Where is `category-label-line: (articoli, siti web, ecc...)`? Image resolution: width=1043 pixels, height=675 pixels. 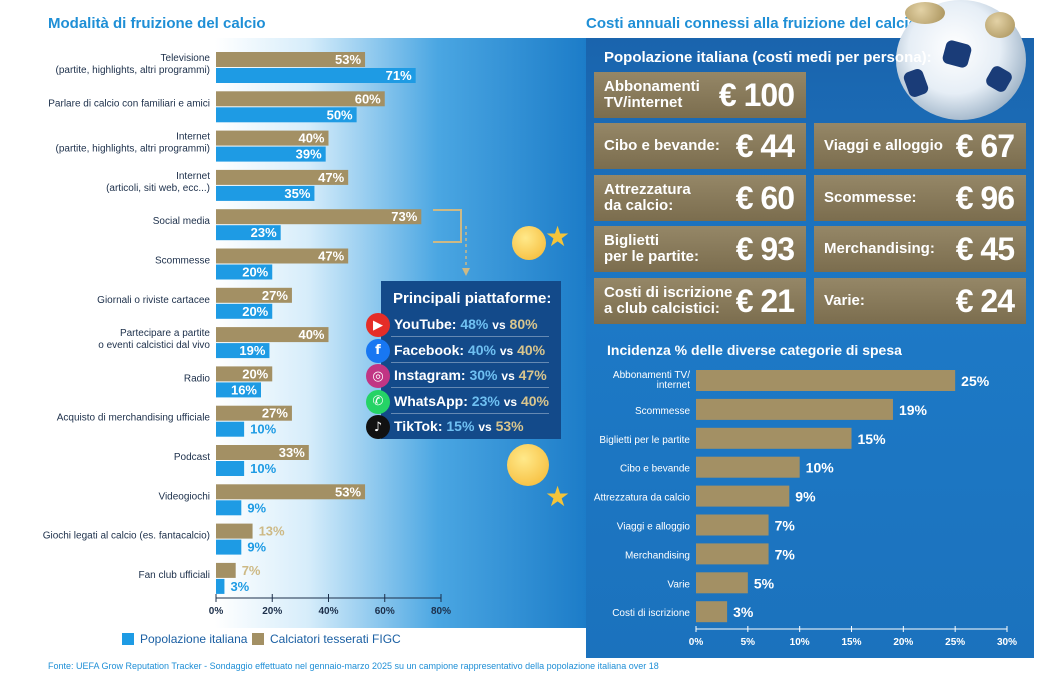
category-label-line: (articoli, siti web, ecc...) is located at coordinates (158, 188).